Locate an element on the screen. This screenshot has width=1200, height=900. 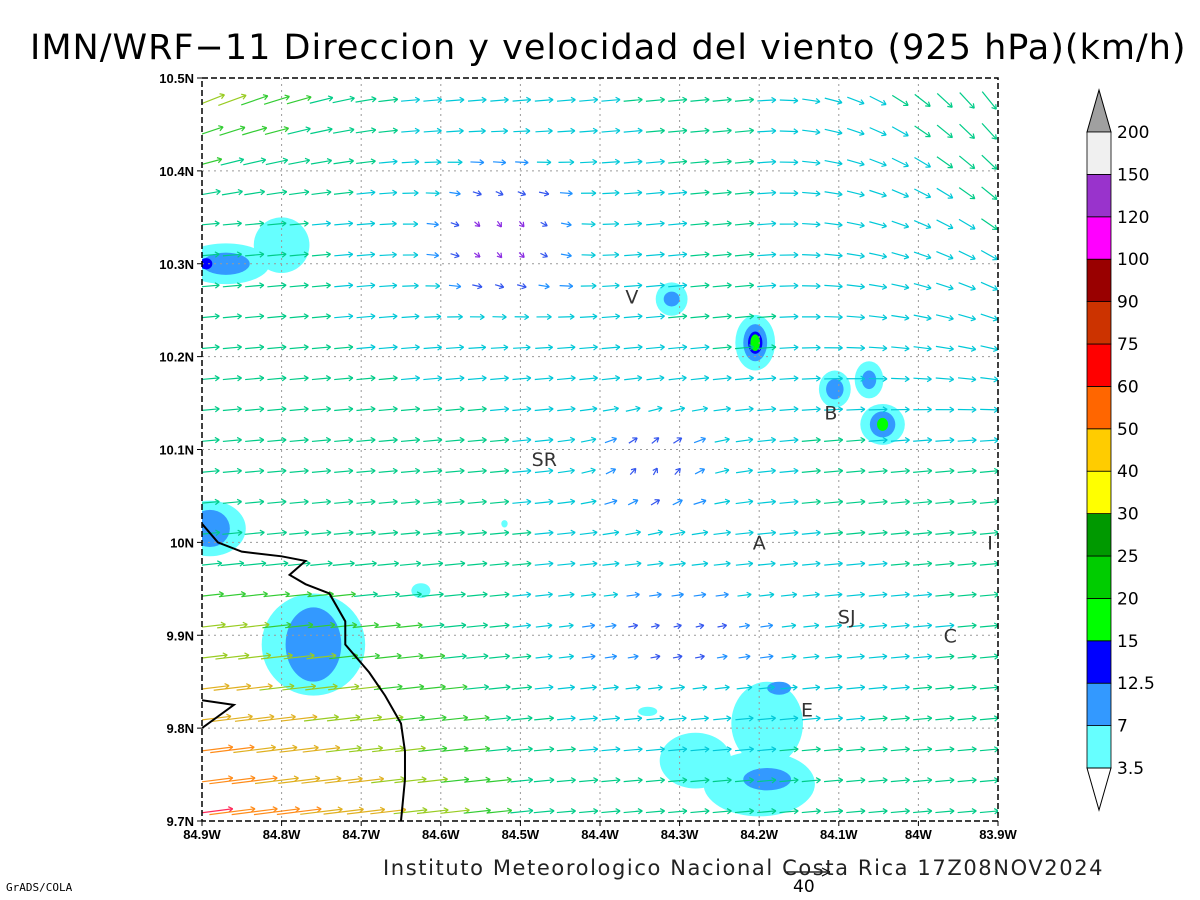
place-label: I is located at coordinates (990, 543).